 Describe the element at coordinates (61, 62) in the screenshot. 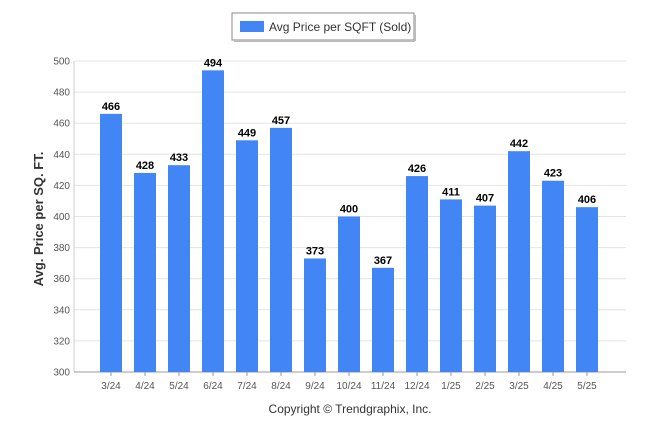

I see `y-tick-label: 500` at that location.